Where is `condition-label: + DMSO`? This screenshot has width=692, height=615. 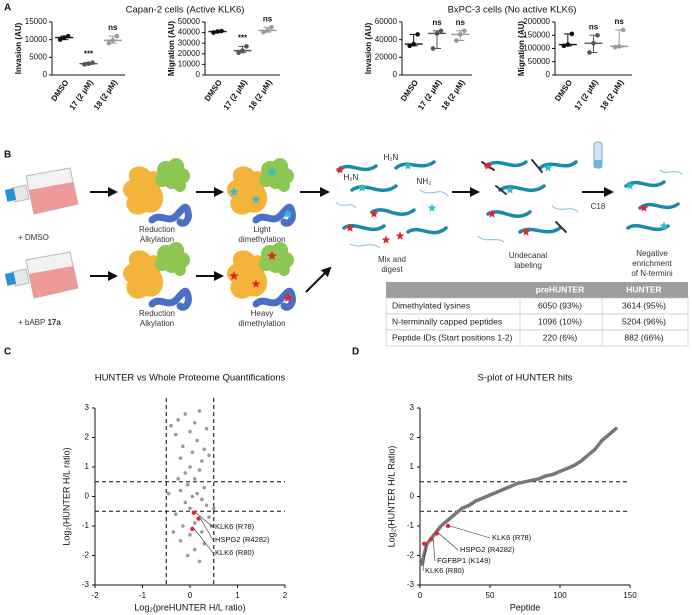
condition-label: + DMSO is located at coordinates (33, 237).